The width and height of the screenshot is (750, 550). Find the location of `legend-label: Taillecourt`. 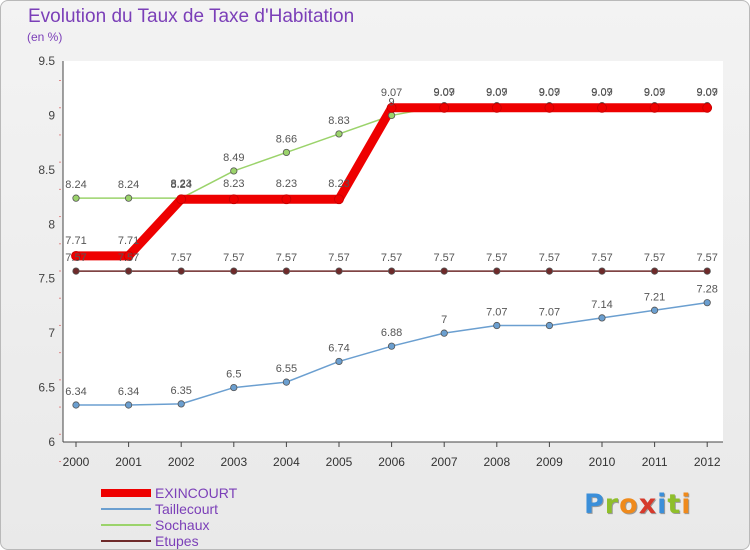

legend-label: Taillecourt is located at coordinates (187, 509).